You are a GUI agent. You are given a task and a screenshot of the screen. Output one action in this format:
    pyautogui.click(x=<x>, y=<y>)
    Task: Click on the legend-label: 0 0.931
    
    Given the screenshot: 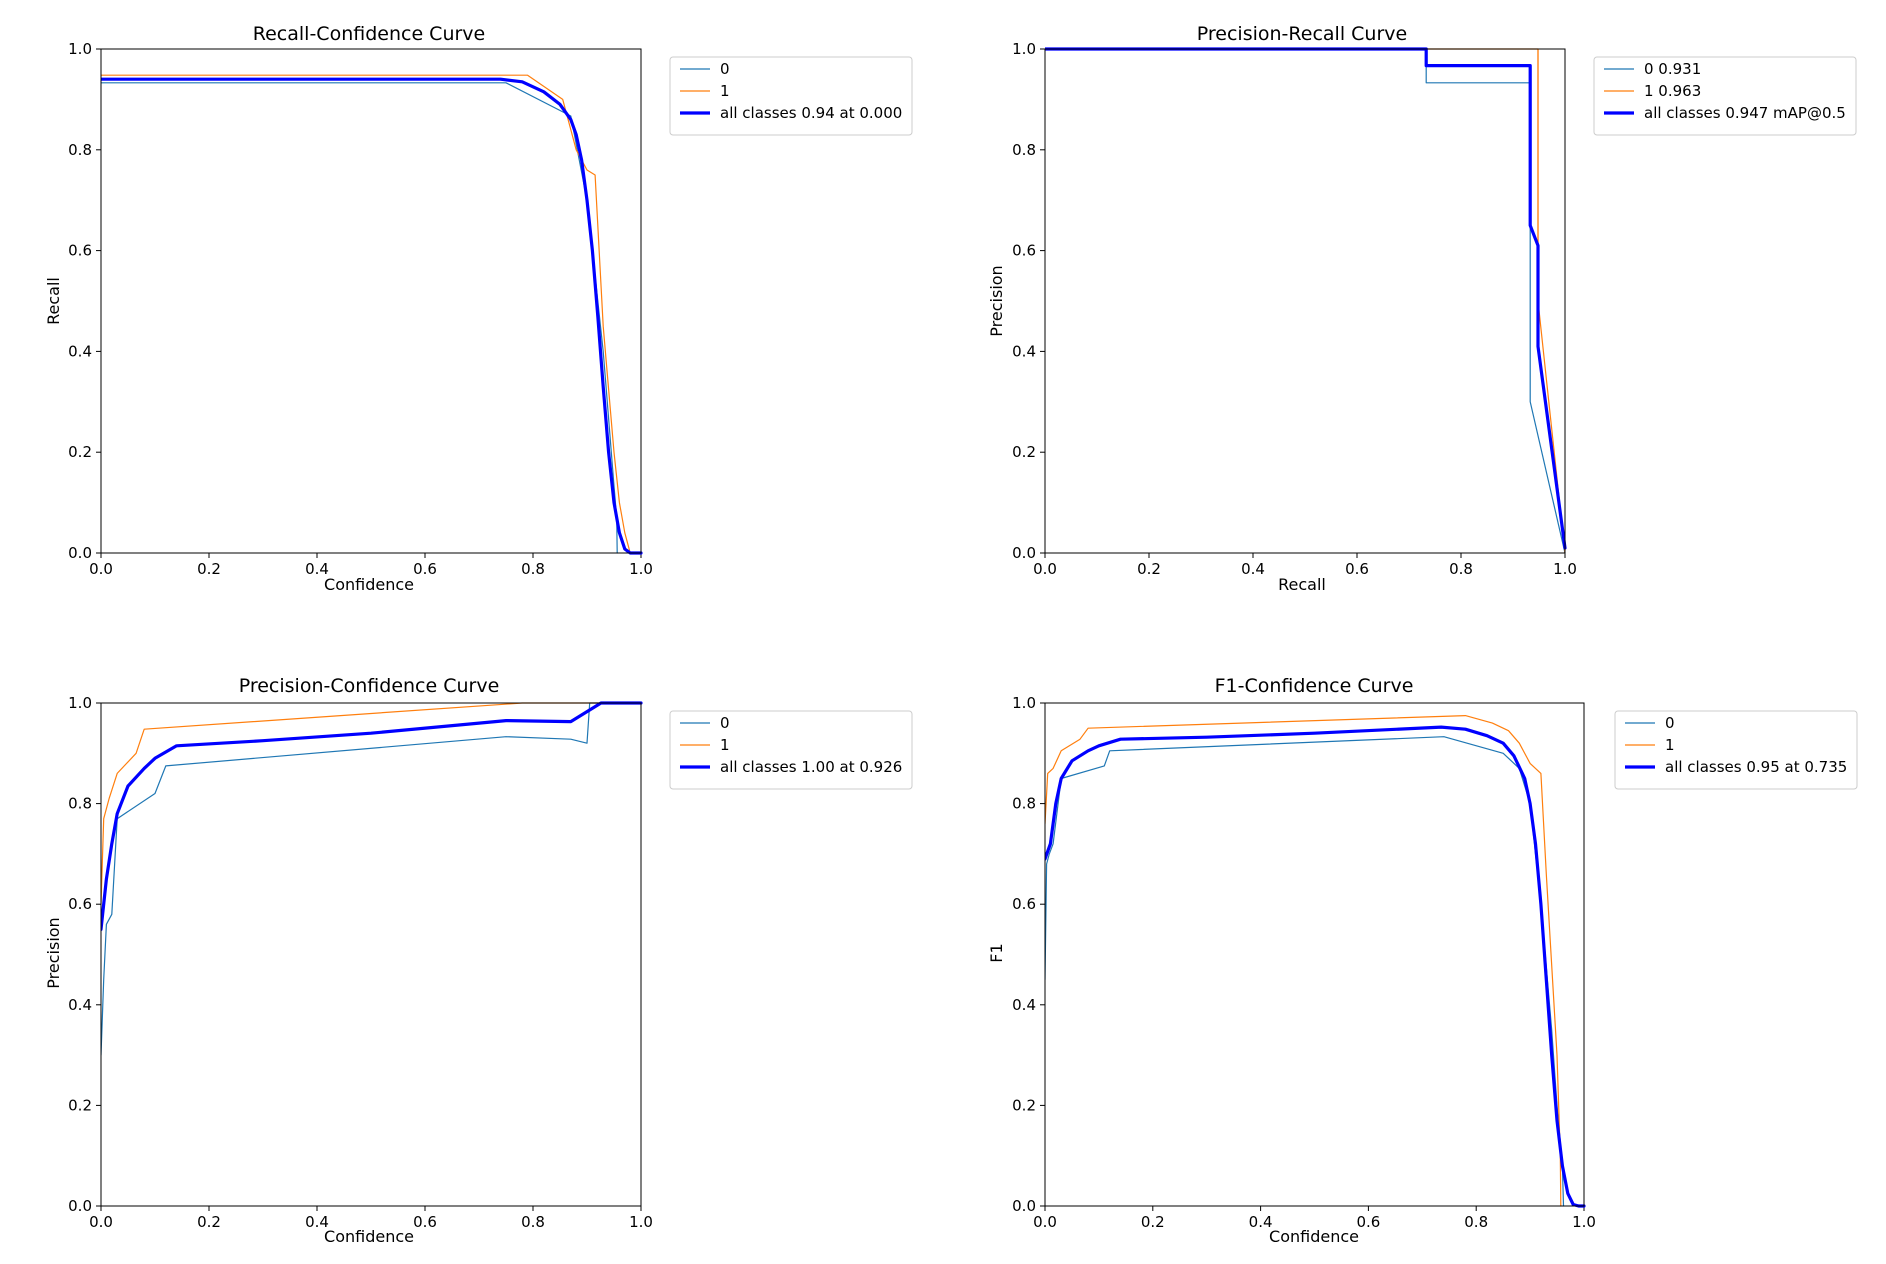 What is the action you would take?
    pyautogui.click(x=1672, y=69)
    